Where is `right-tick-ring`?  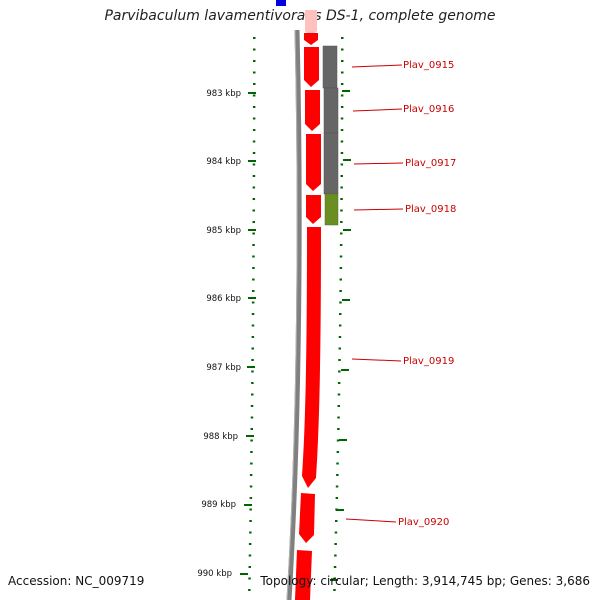 right-tick-ring is located at coordinates (338, 314).